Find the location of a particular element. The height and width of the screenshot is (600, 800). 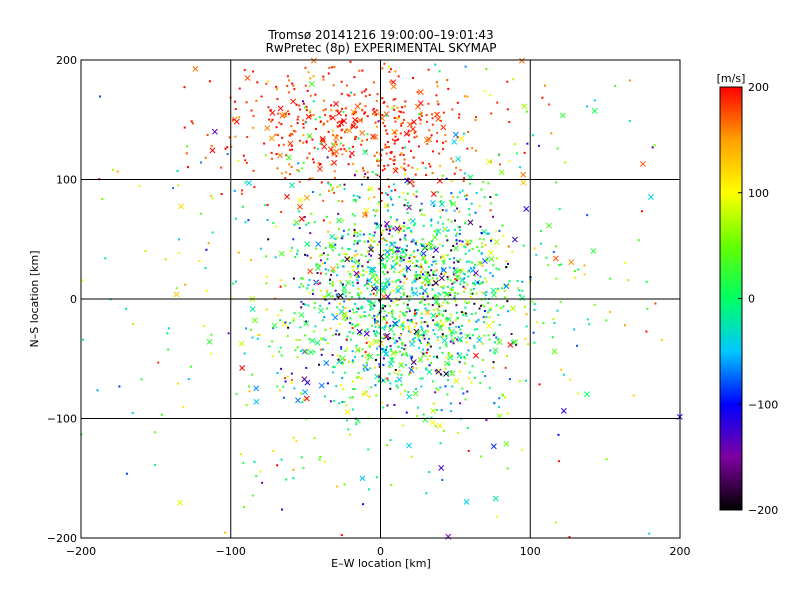

x-axis-label: E–W location [km] is located at coordinates (381, 563).